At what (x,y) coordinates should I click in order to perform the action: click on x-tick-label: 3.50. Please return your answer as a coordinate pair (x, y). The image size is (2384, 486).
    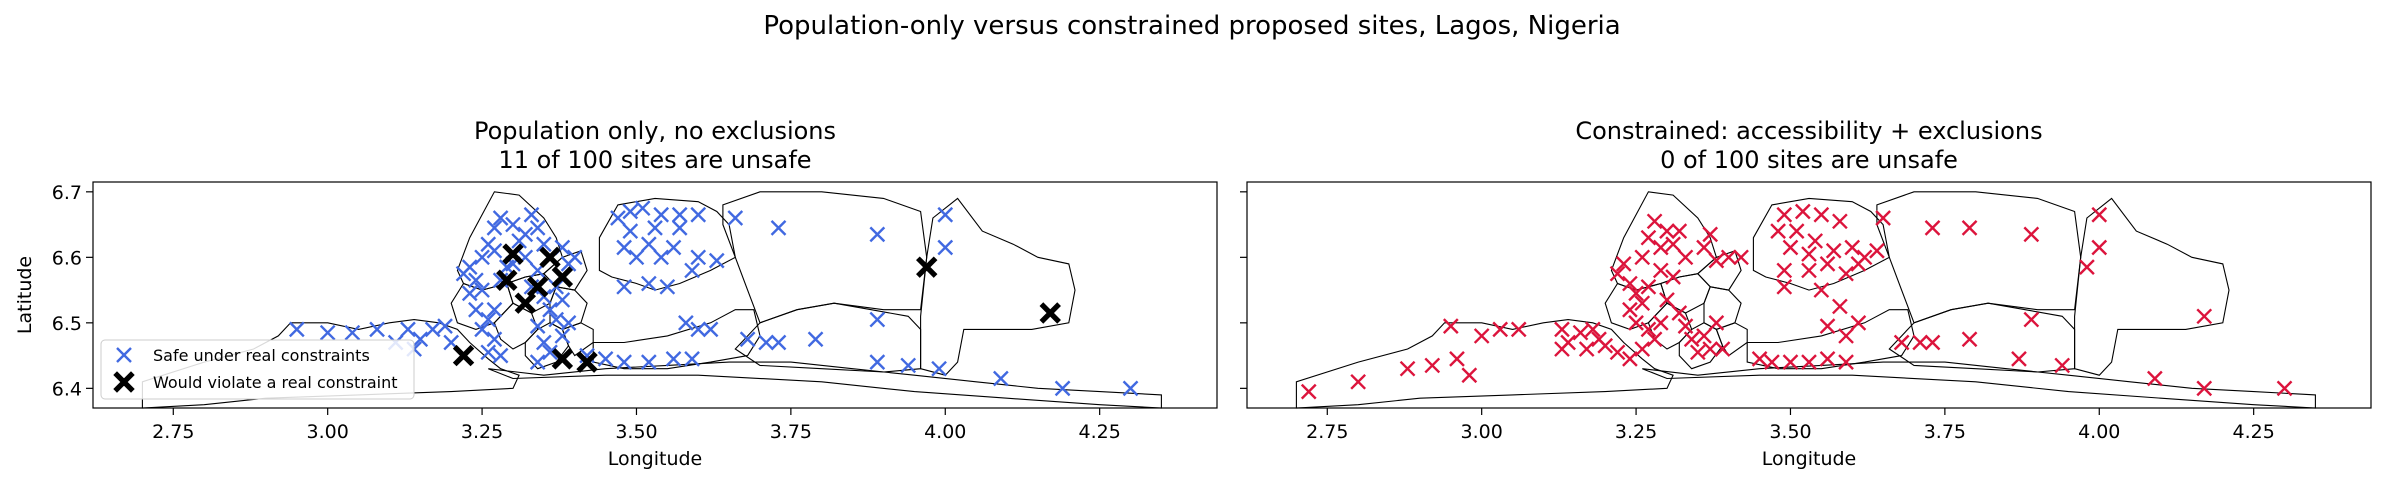
    Looking at the image, I should click on (636, 432).